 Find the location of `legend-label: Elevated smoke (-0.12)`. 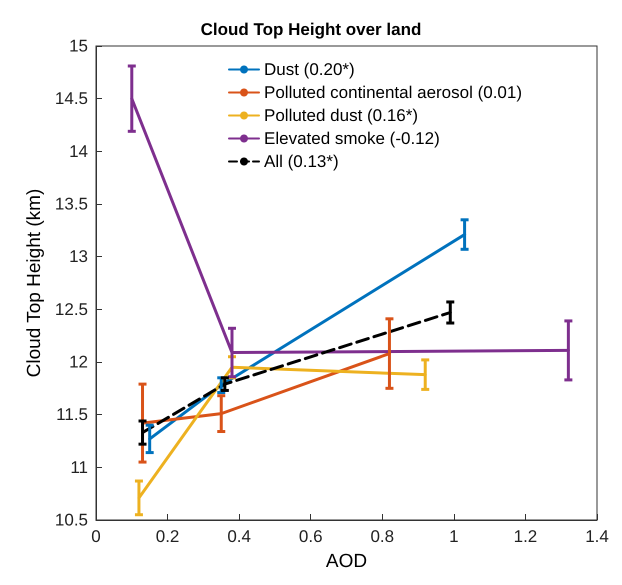

legend-label: Elevated smoke (-0.12) is located at coordinates (352, 138).